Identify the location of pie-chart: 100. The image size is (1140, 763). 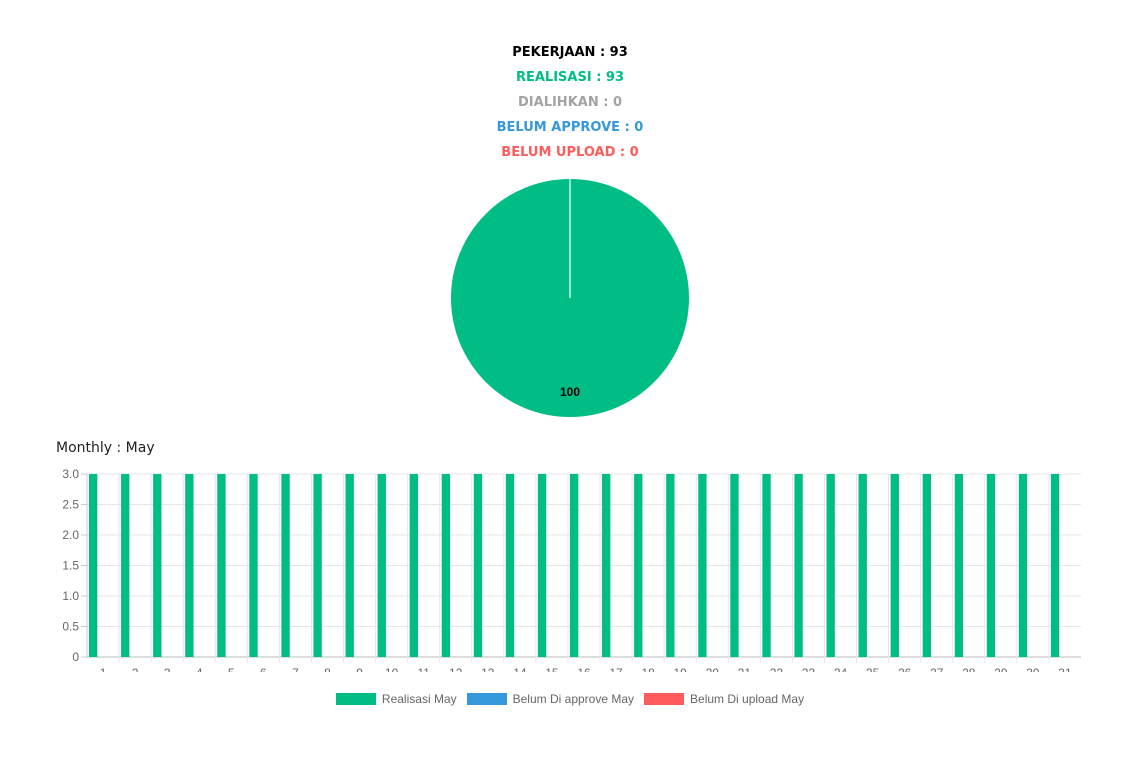
(570, 298).